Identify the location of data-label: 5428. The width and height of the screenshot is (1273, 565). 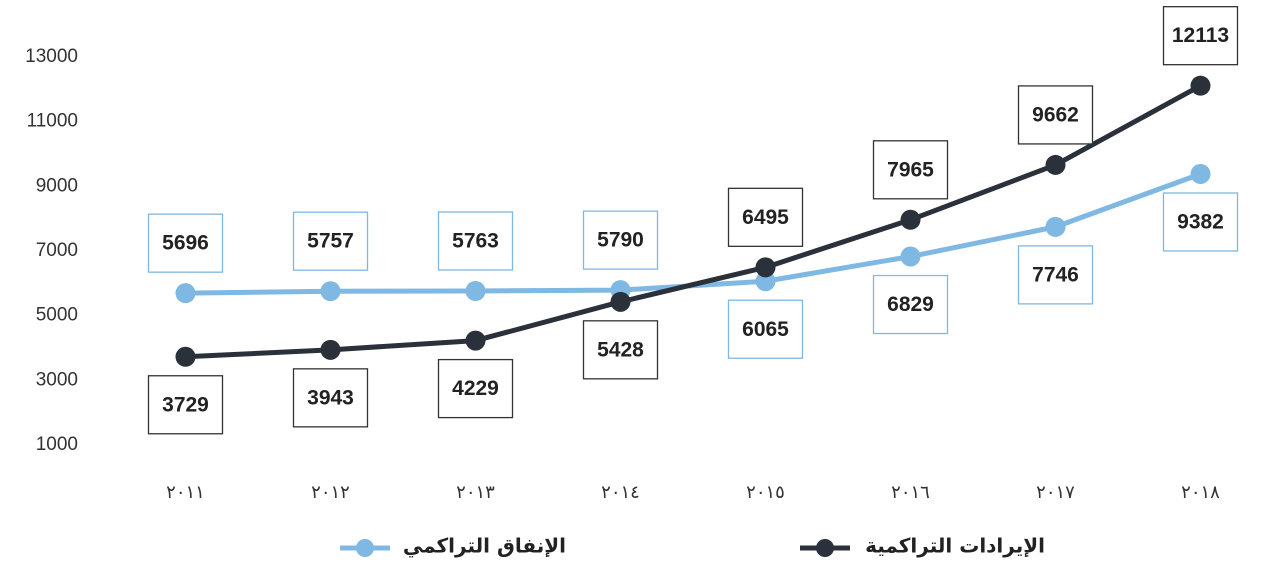
(620, 349).